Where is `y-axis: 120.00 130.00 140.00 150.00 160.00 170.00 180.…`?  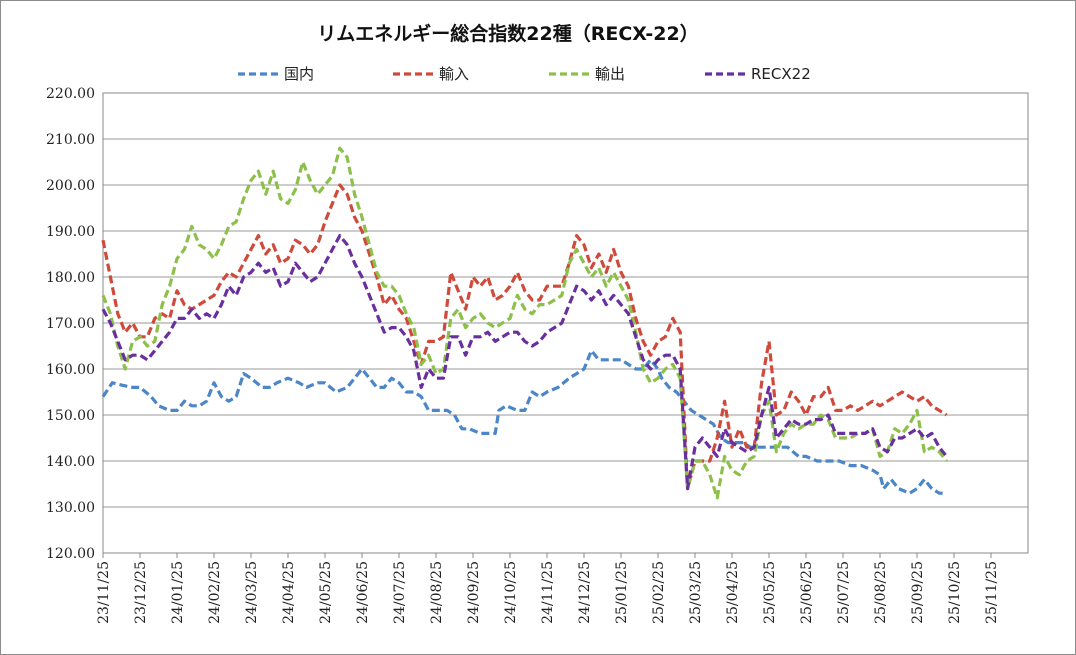 y-axis: 120.00 130.00 140.00 150.00 160.00 170.00 180.… is located at coordinates (70, 324).